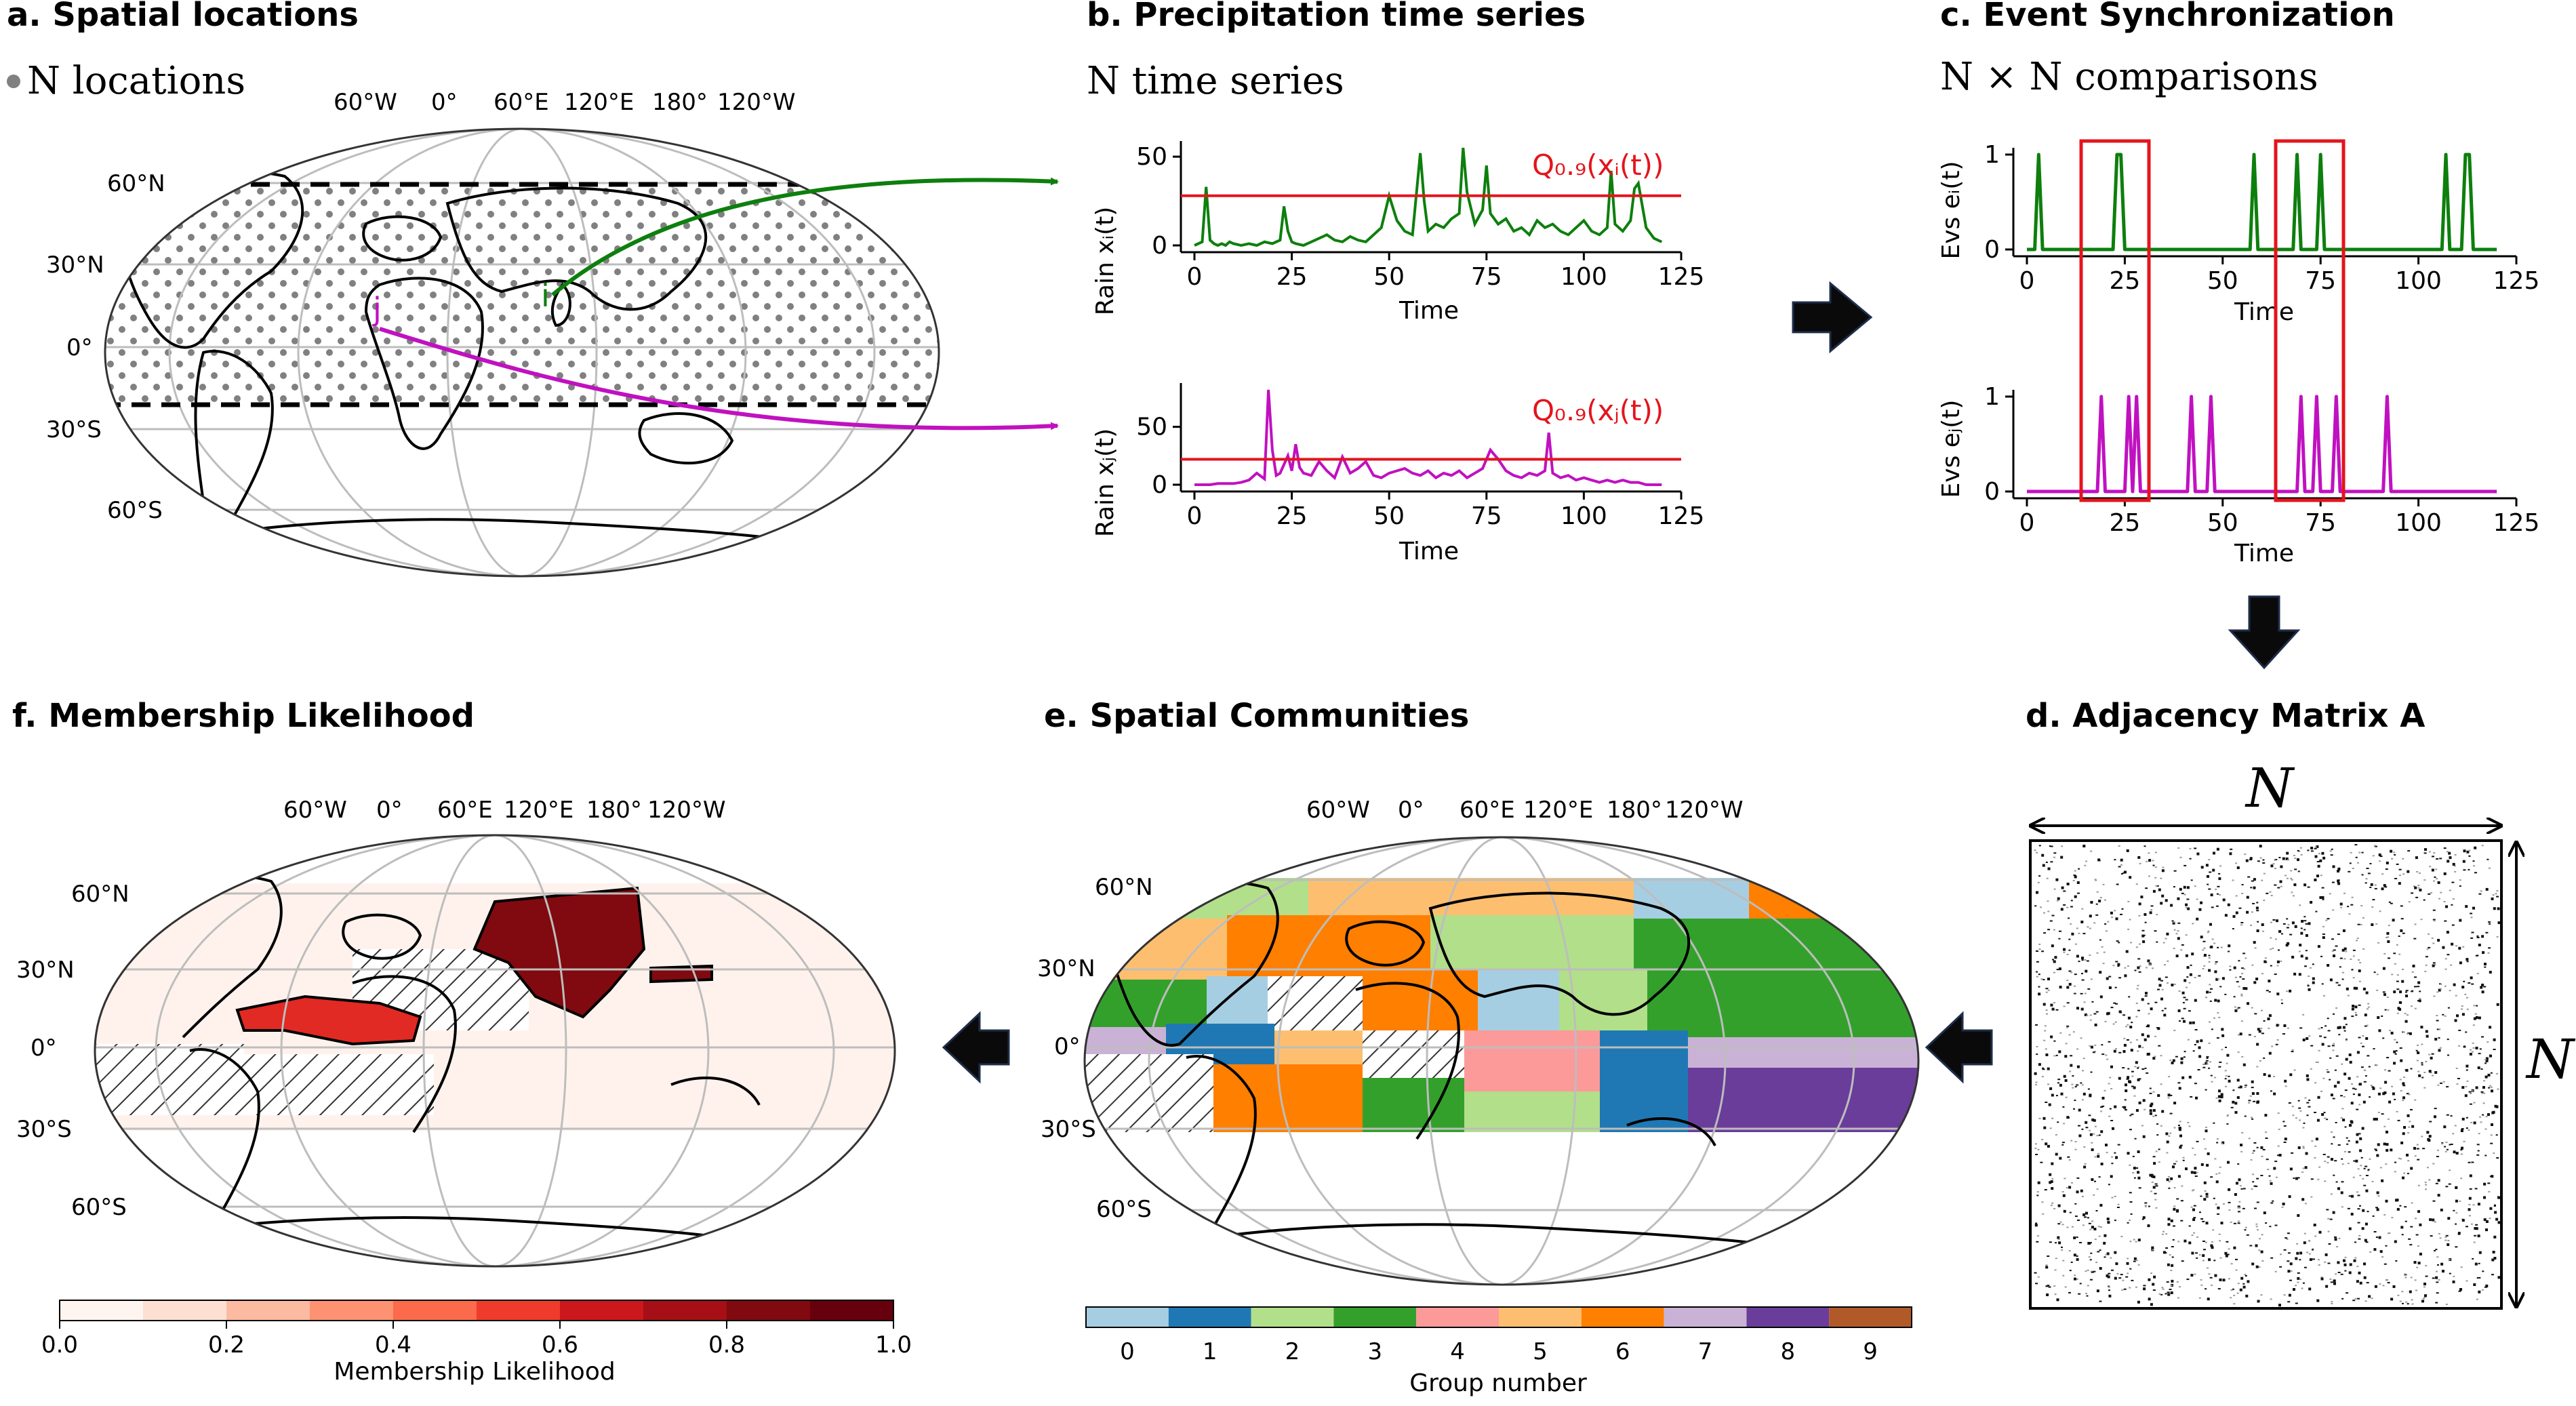 The width and height of the screenshot is (2576, 1406). Describe the element at coordinates (13, 81) in the screenshot. I see `grey-point-icon` at that location.